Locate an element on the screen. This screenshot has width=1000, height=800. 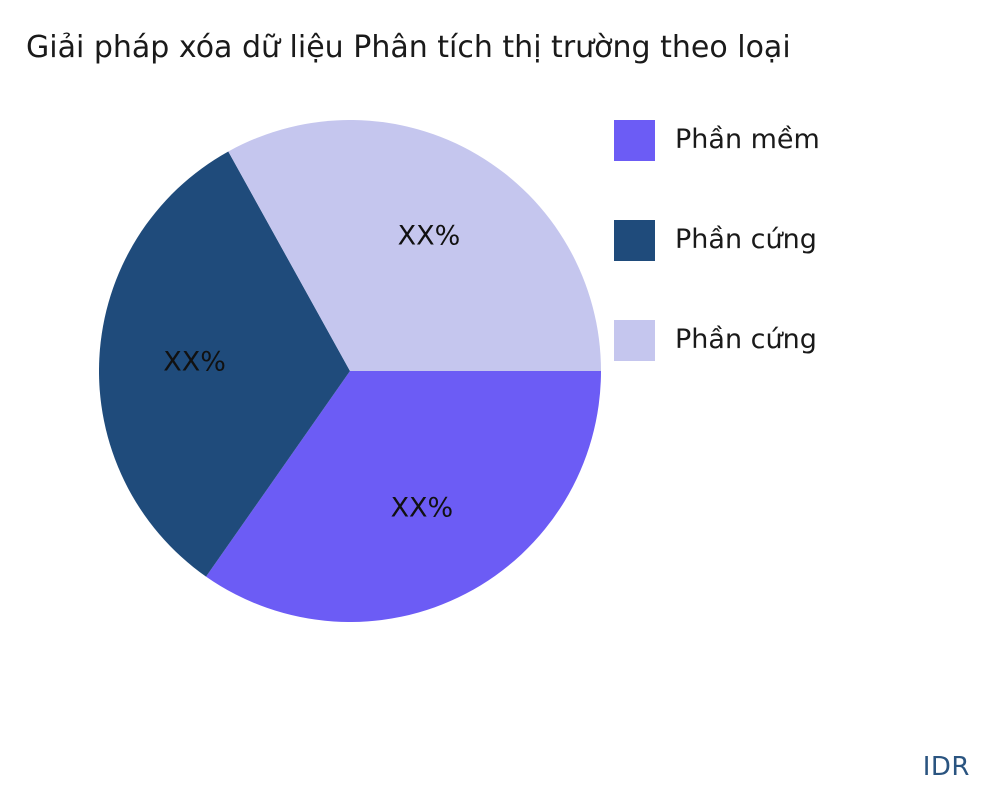
slice-label-phan-mem: XX% is located at coordinates (422, 508).